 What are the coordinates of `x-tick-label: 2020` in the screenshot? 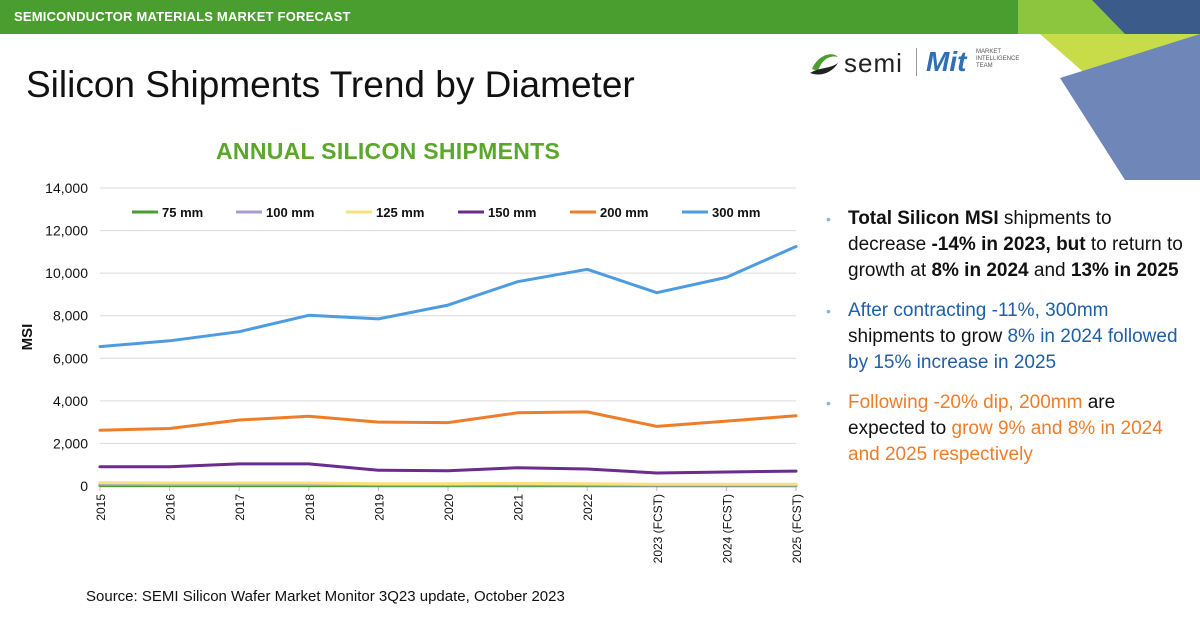 It's located at (449, 507).